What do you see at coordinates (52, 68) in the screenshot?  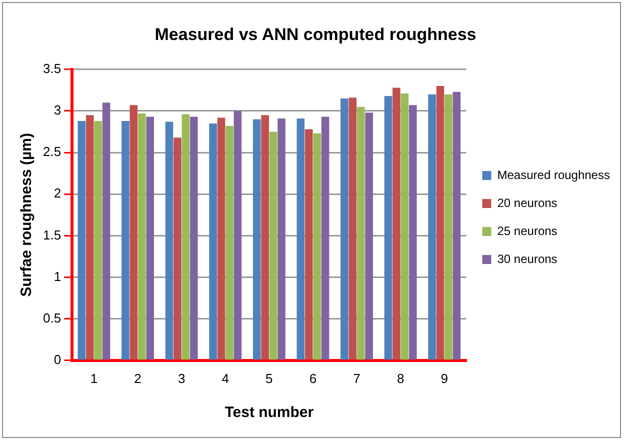 I see `y-tick-label: 3.5` at bounding box center [52, 68].